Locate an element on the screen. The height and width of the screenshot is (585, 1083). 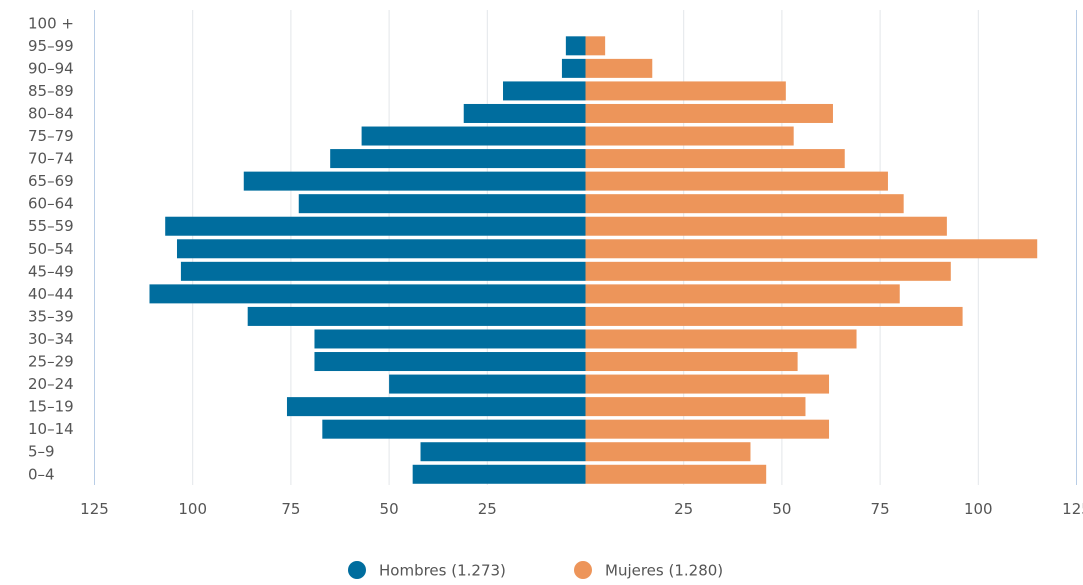
bar-hombres-5–9 is located at coordinates (503, 452).